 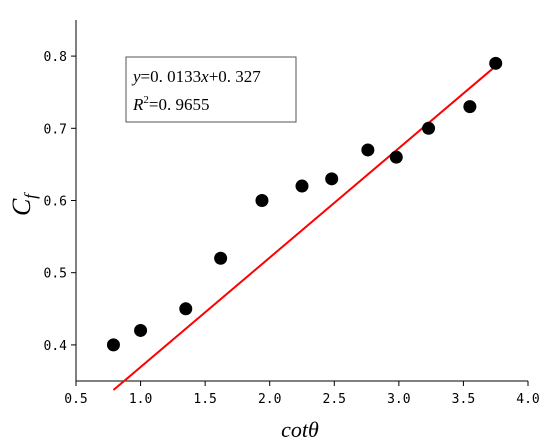 What do you see at coordinates (55, 129) in the screenshot?
I see `y-tick-label: 0.7` at bounding box center [55, 129].